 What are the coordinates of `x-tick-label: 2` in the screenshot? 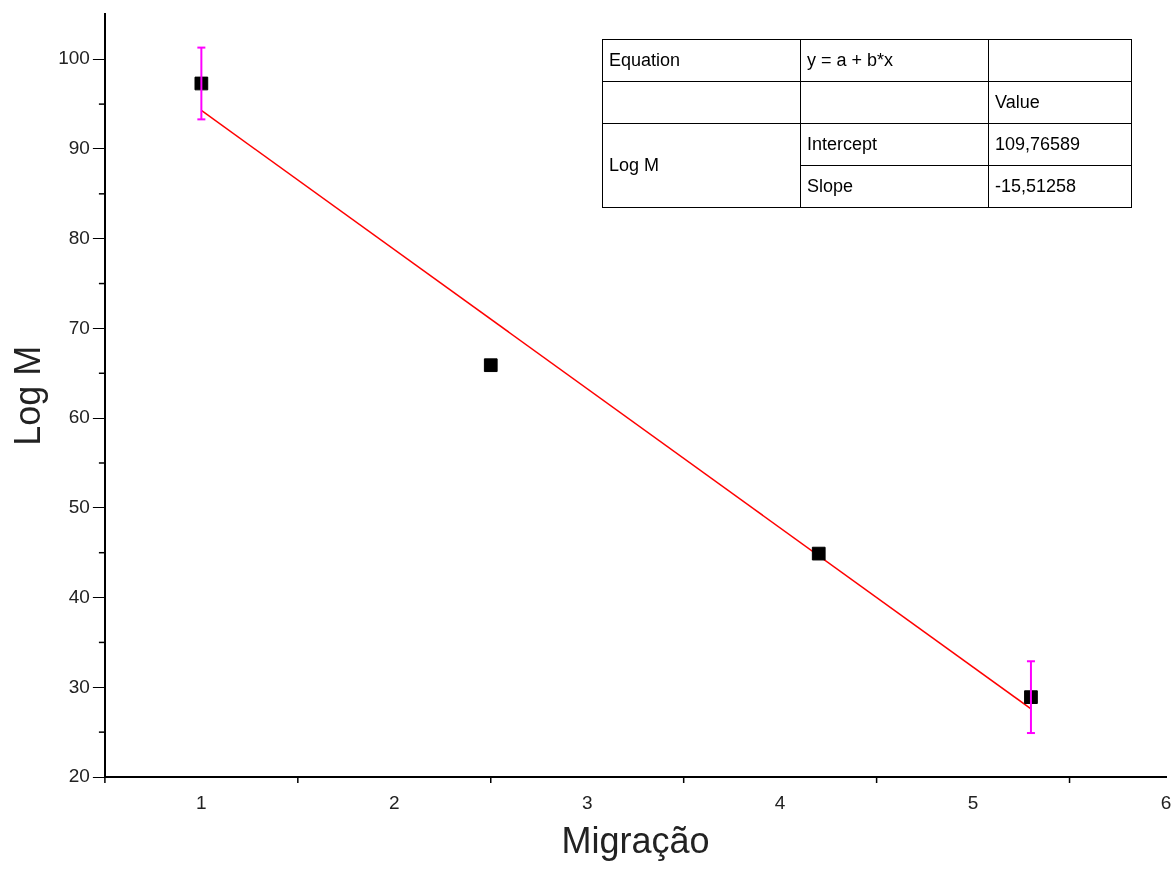 It's located at (394, 802).